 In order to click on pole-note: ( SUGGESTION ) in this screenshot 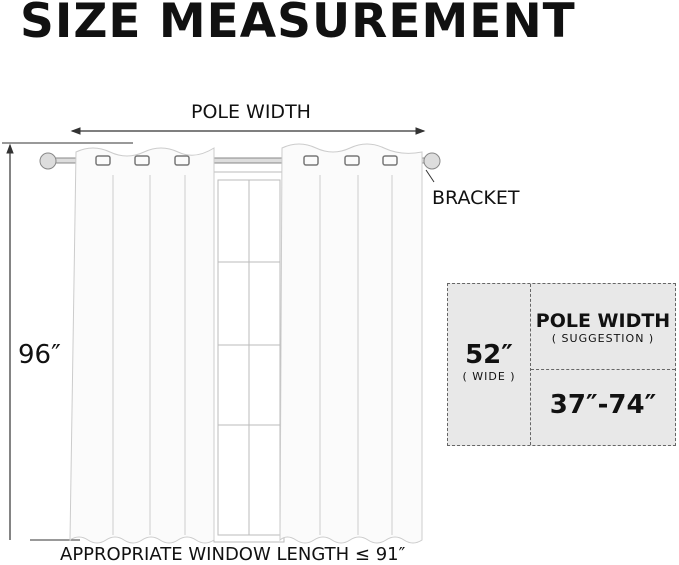, I will do `click(603, 338)`.